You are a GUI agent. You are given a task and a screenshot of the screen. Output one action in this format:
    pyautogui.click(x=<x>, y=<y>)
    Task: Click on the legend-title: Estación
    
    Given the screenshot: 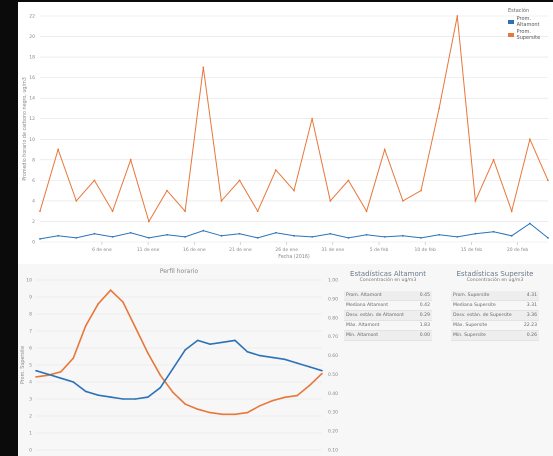 What is the action you would take?
    pyautogui.click(x=519, y=11)
    